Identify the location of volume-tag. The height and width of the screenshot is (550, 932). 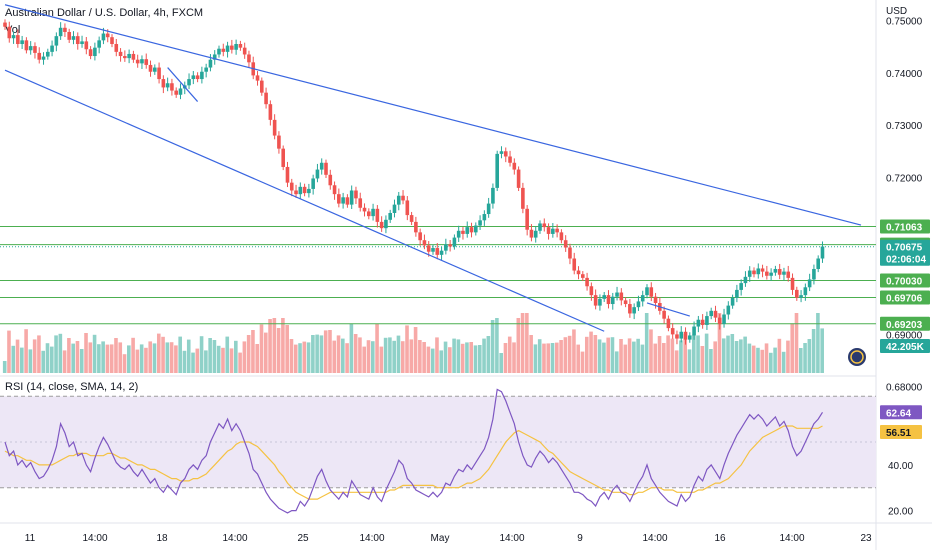
(905, 346).